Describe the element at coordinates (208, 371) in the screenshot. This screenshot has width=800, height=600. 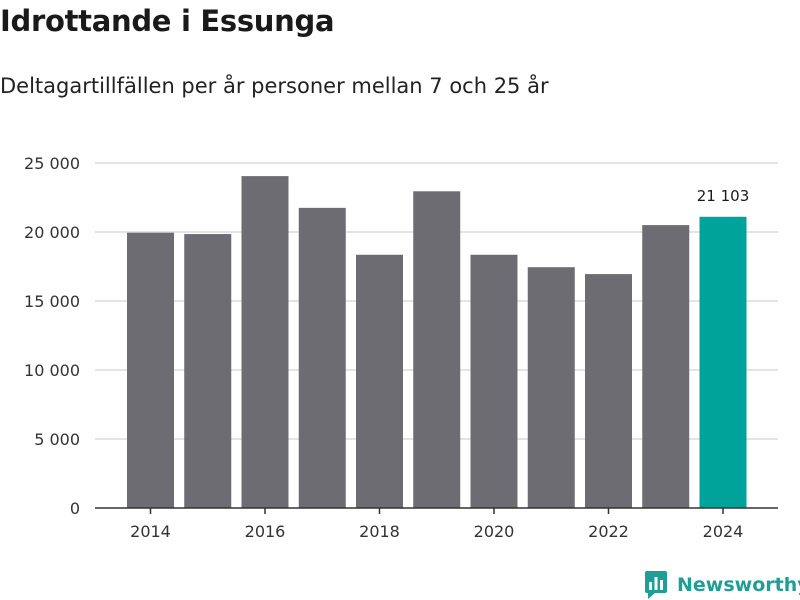
I see `bar-2015` at that location.